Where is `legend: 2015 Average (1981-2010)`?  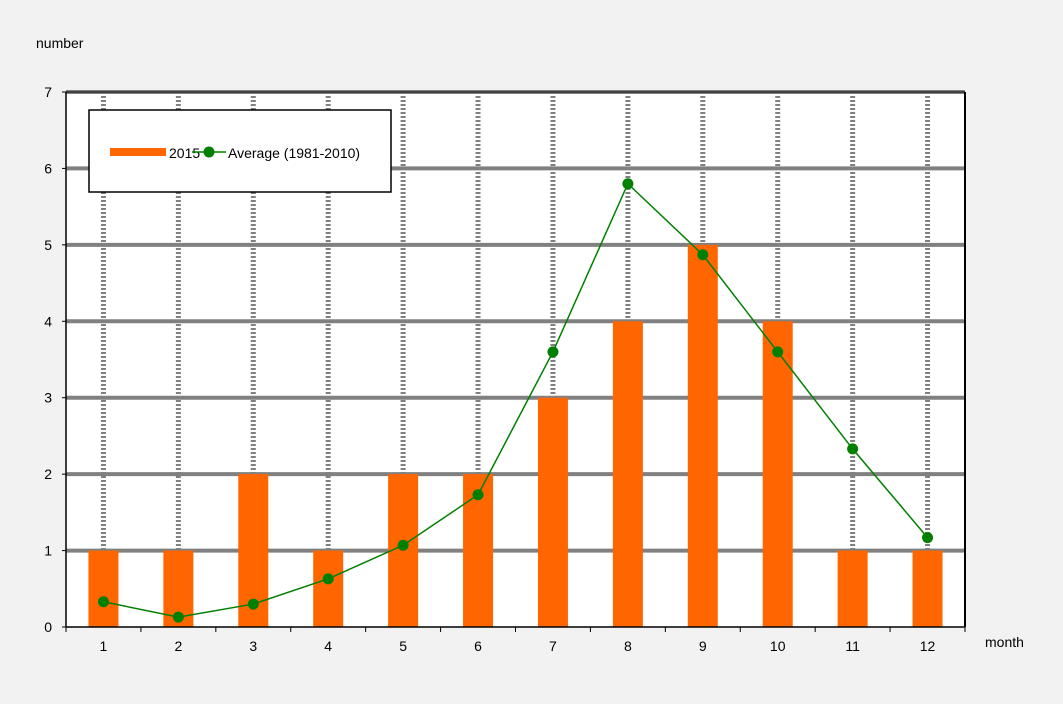 legend: 2015 Average (1981-2010) is located at coordinates (240, 151).